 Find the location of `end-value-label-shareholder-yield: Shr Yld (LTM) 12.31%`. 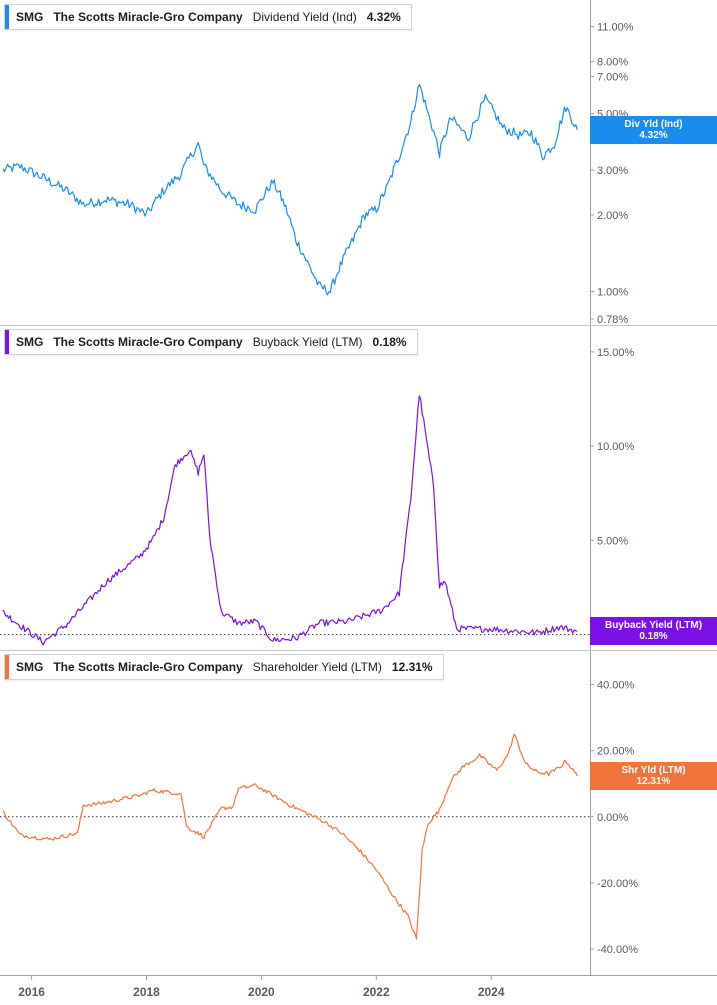

end-value-label-shareholder-yield: Shr Yld (LTM) 12.31% is located at coordinates (653, 776).